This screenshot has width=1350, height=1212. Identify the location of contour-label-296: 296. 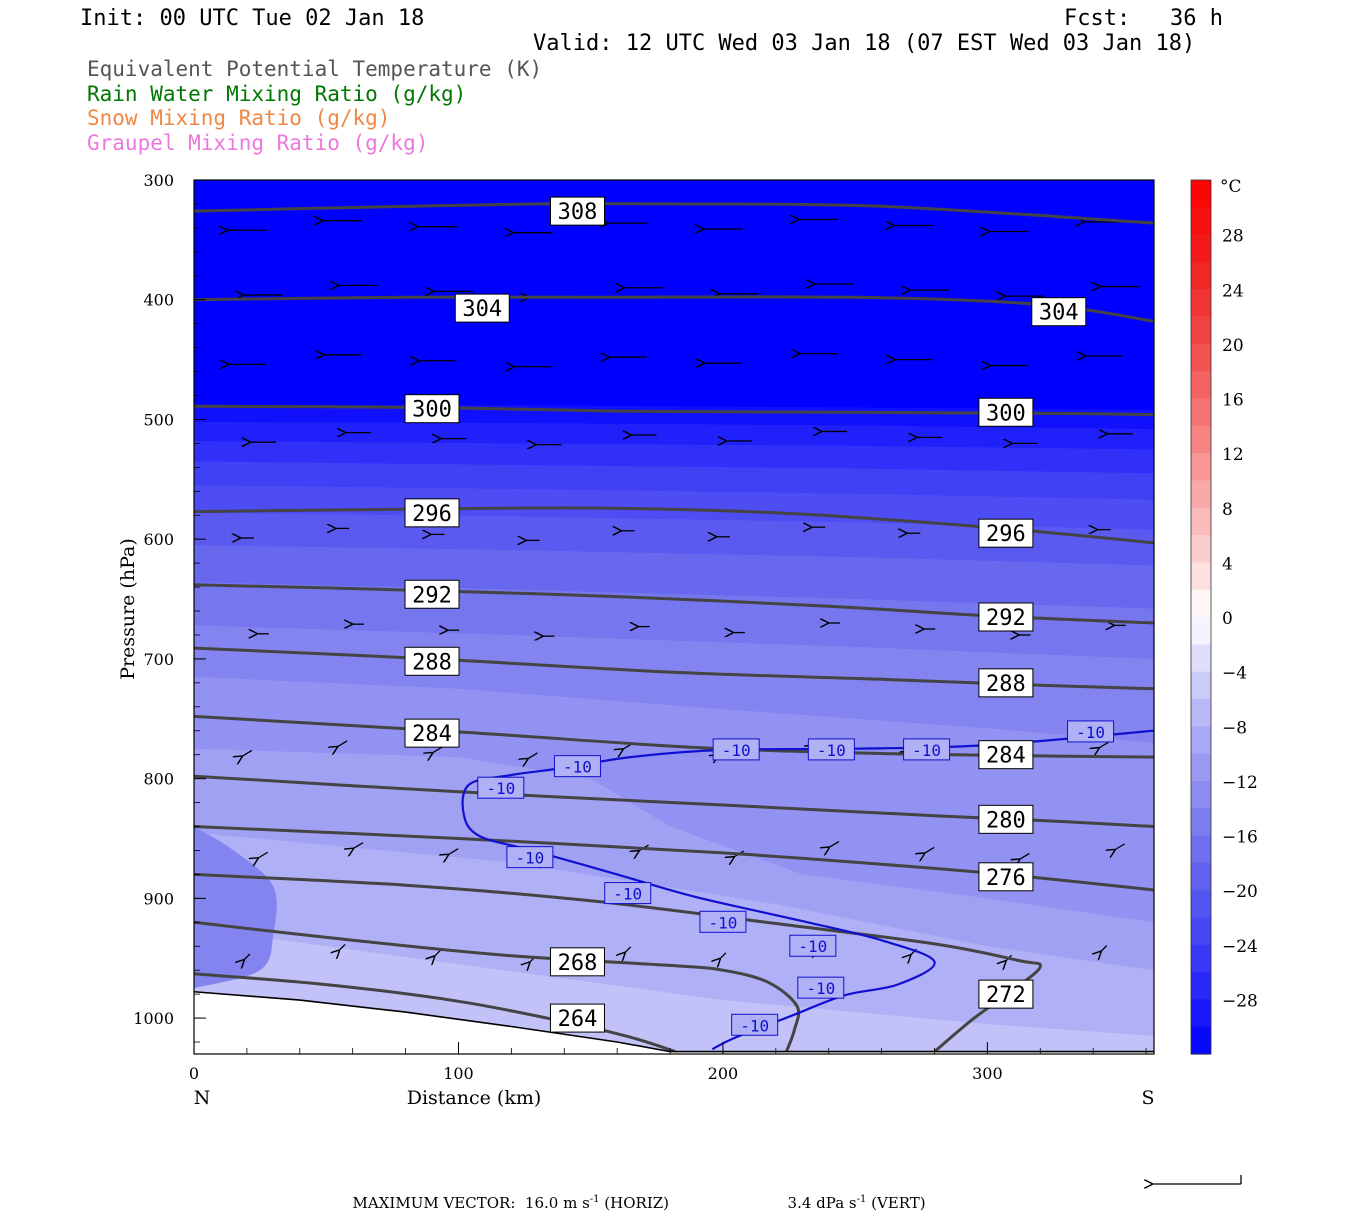
(432, 514).